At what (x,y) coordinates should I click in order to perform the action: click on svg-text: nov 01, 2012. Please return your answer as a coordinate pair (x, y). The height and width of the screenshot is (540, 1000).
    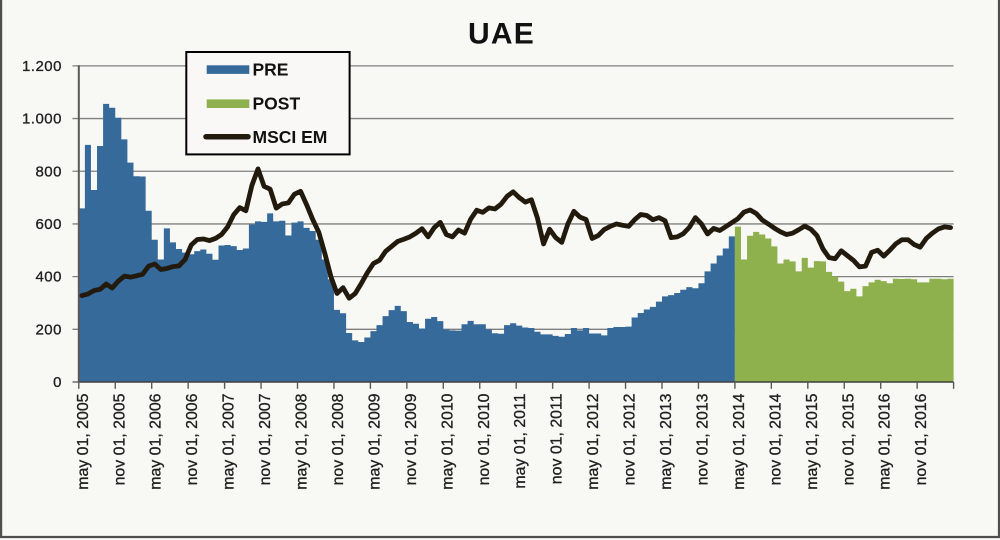
    Looking at the image, I should click on (630, 439).